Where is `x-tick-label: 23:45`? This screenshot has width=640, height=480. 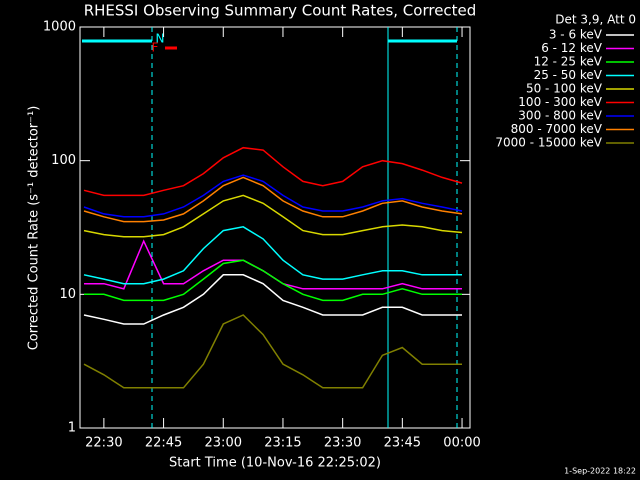 x-tick-label: 23:45 is located at coordinates (402, 443).